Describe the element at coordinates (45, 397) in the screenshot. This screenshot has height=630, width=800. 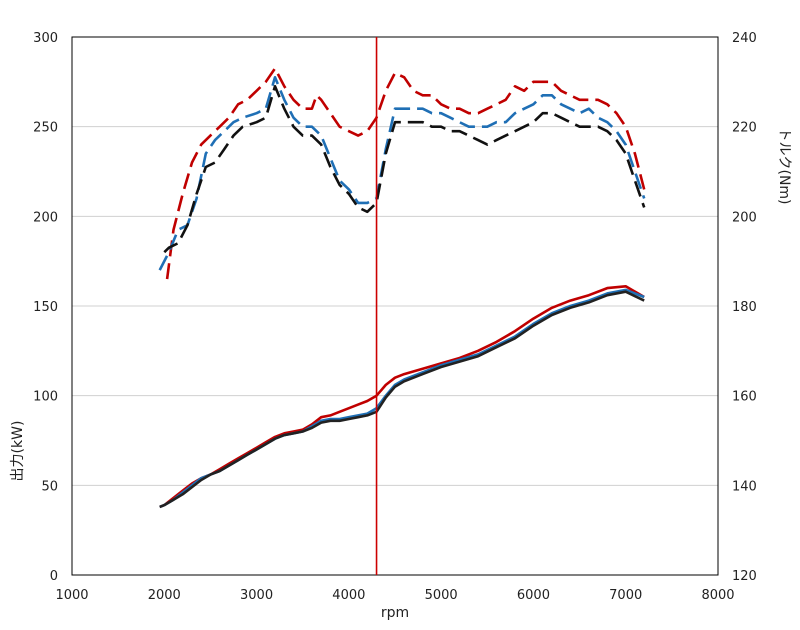
I see `left-y-tick-label: 100` at that location.